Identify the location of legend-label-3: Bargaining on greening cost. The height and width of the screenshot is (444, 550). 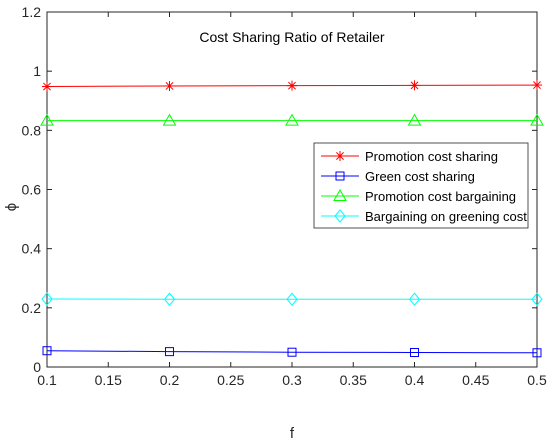
(446, 216).